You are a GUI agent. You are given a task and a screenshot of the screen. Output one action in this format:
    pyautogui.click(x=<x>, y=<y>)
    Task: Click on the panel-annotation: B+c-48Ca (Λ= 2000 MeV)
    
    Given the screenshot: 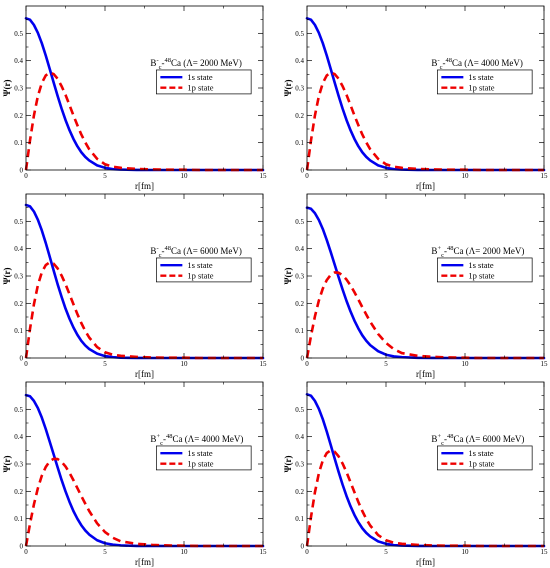 What is the action you would take?
    pyautogui.click(x=477, y=252)
    